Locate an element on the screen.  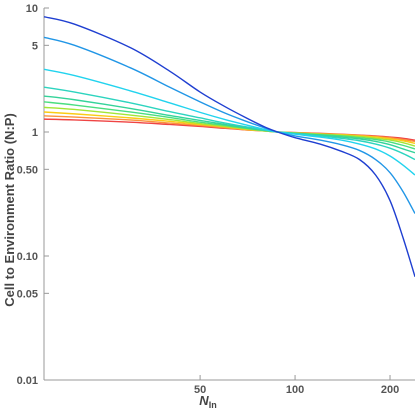
x-axis-label-sub: In is located at coordinates (213, 405).